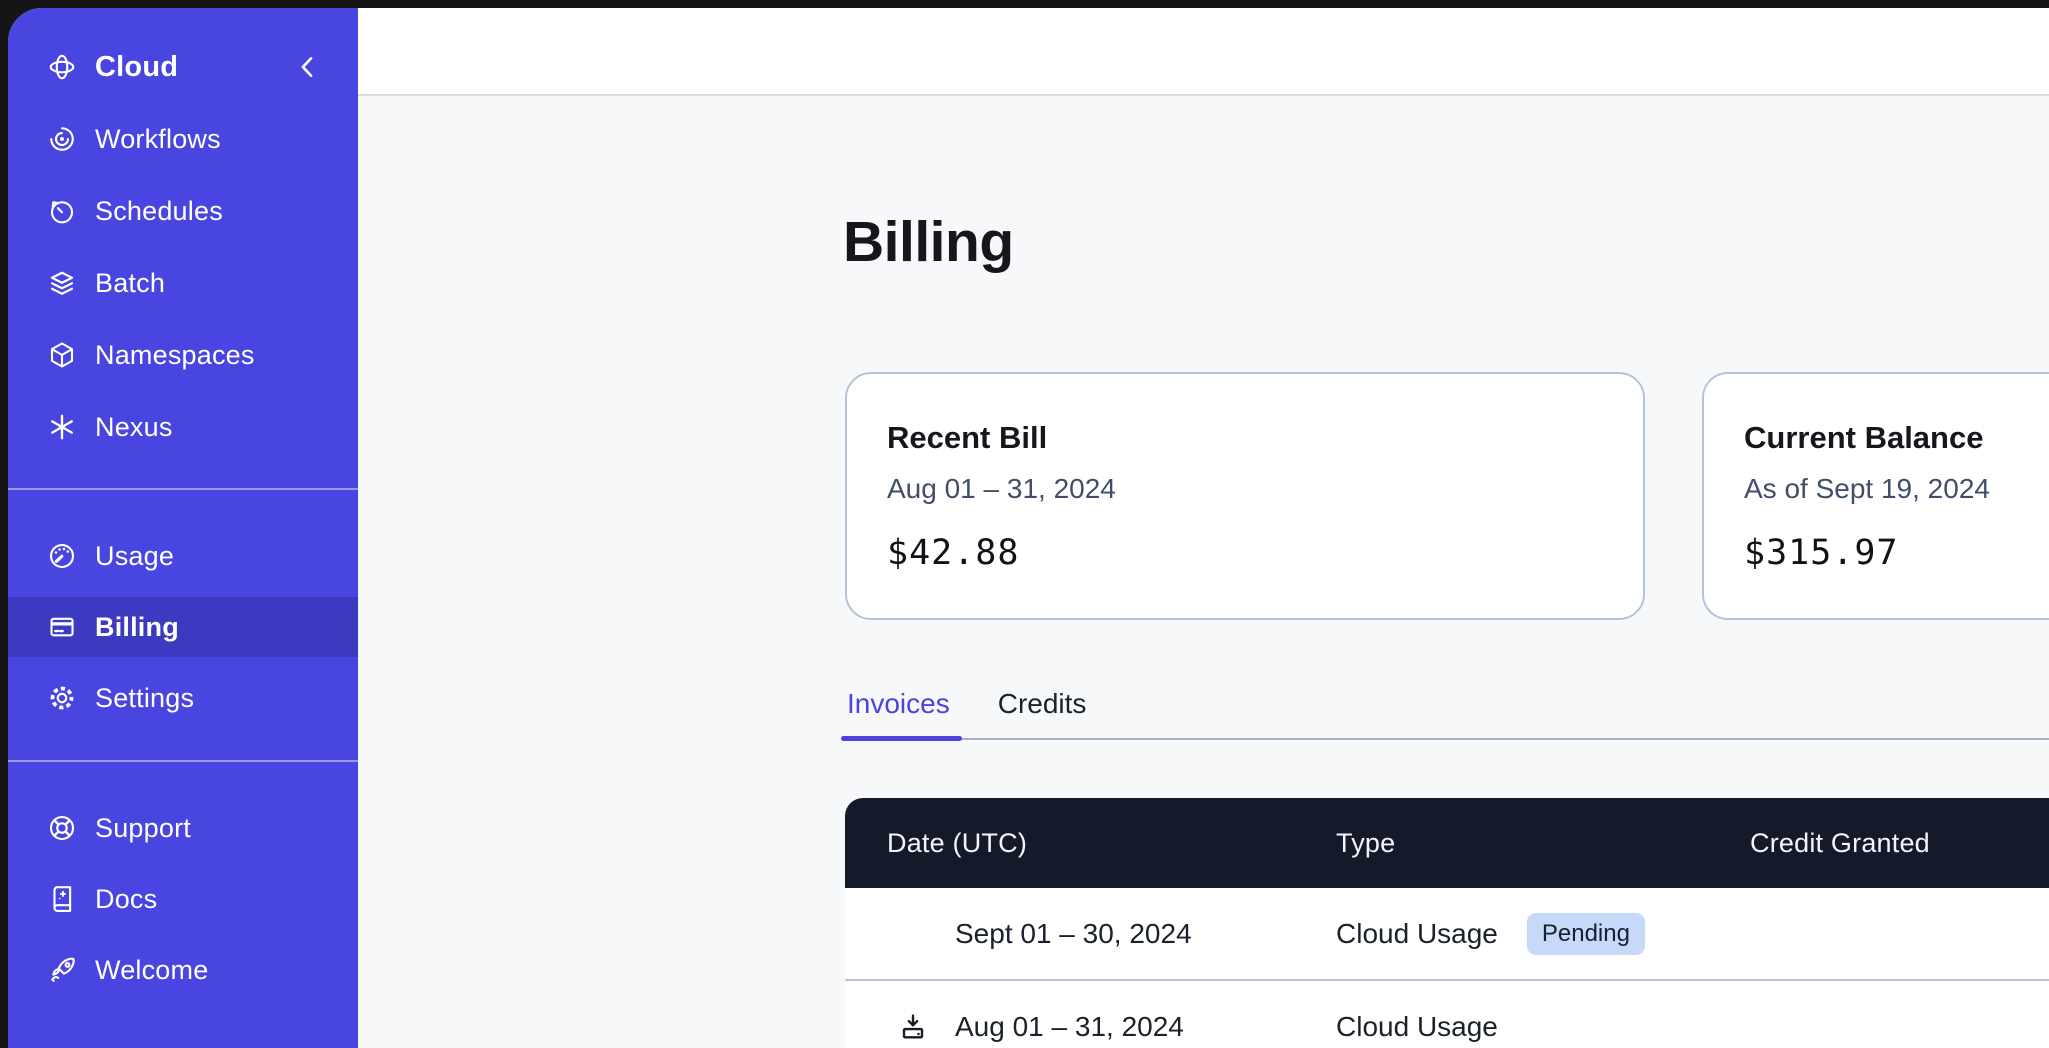 The image size is (2049, 1048). I want to click on sidebar-item-label: Nexus, so click(134, 426).